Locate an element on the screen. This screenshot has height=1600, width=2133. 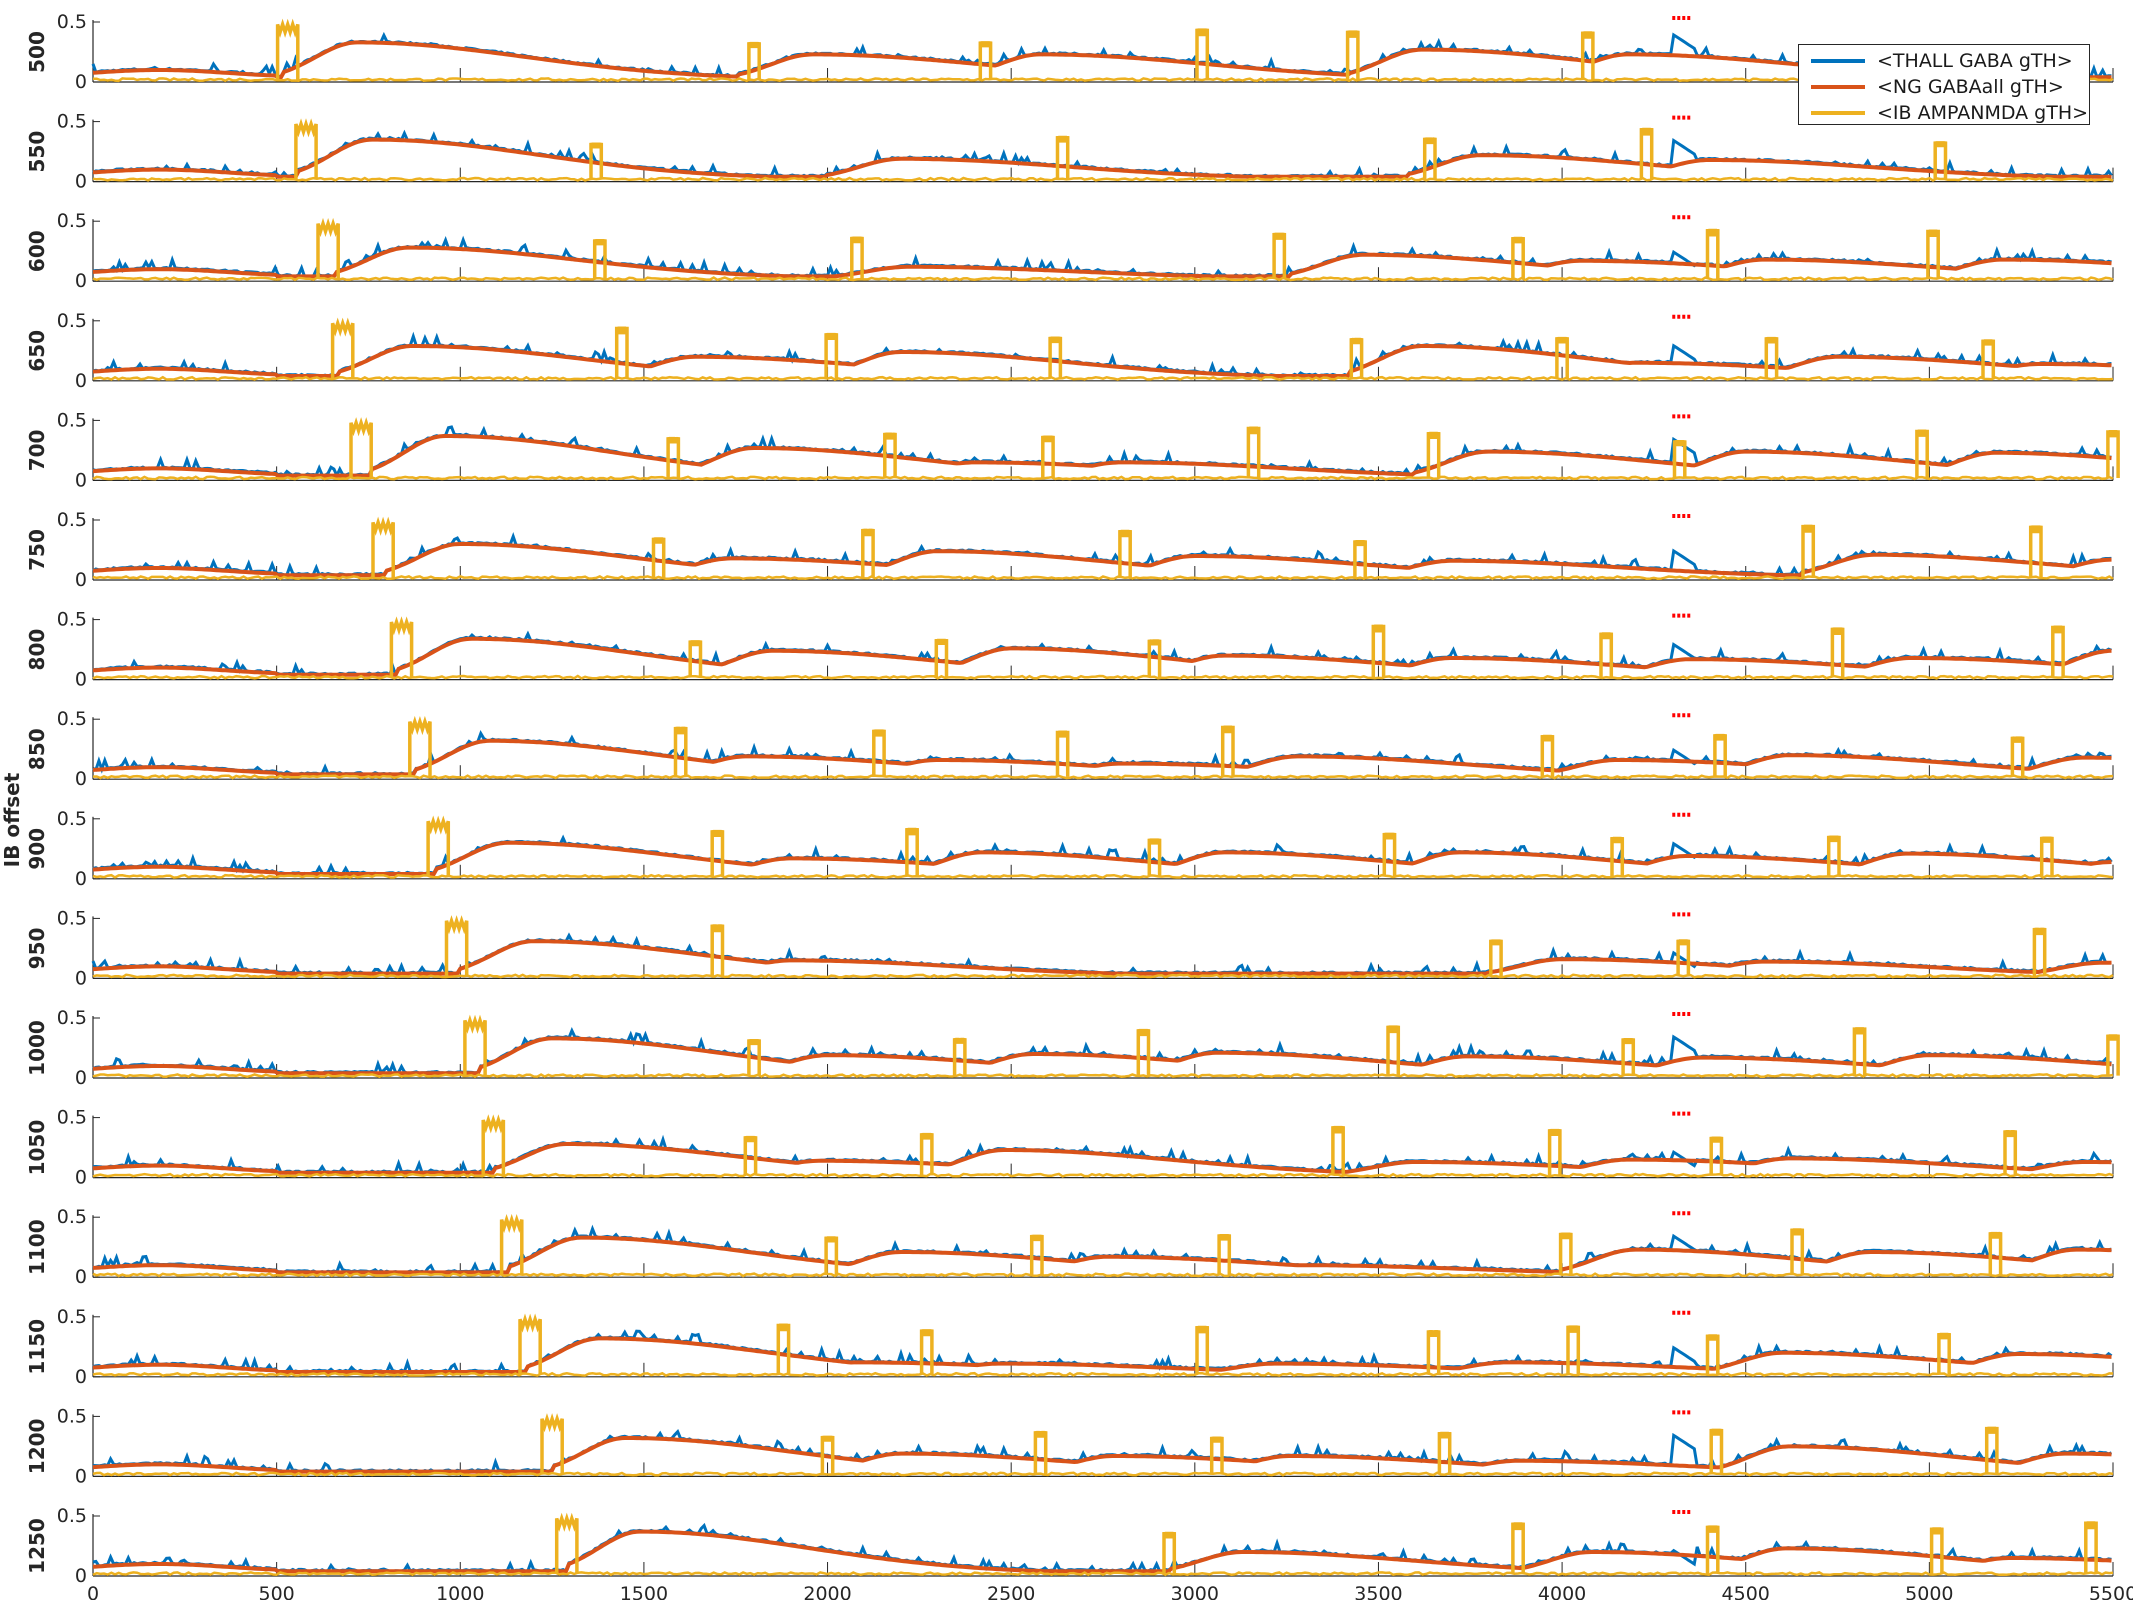
x-tick-label: 500 is located at coordinates (277, 1591).